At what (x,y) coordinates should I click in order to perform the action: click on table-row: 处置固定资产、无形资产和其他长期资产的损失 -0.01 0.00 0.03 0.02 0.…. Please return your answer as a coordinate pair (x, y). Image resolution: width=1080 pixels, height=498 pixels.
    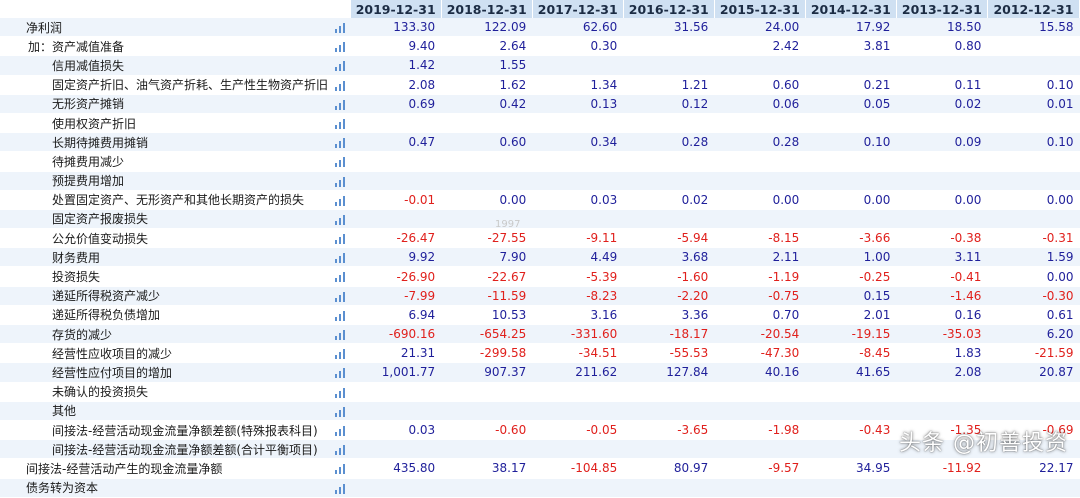
    Looking at the image, I should click on (540, 200).